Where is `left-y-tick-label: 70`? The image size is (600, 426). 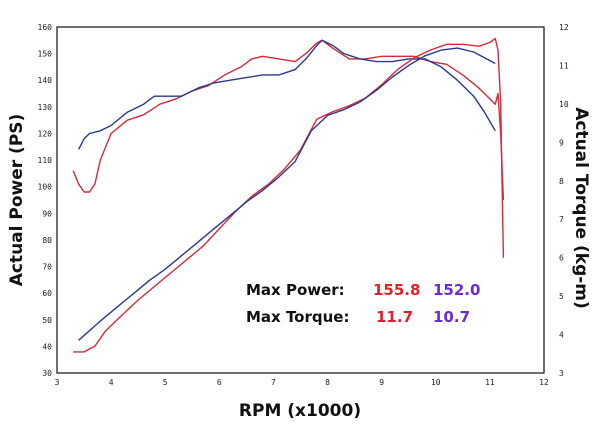 left-y-tick-label: 70 is located at coordinates (47, 267).